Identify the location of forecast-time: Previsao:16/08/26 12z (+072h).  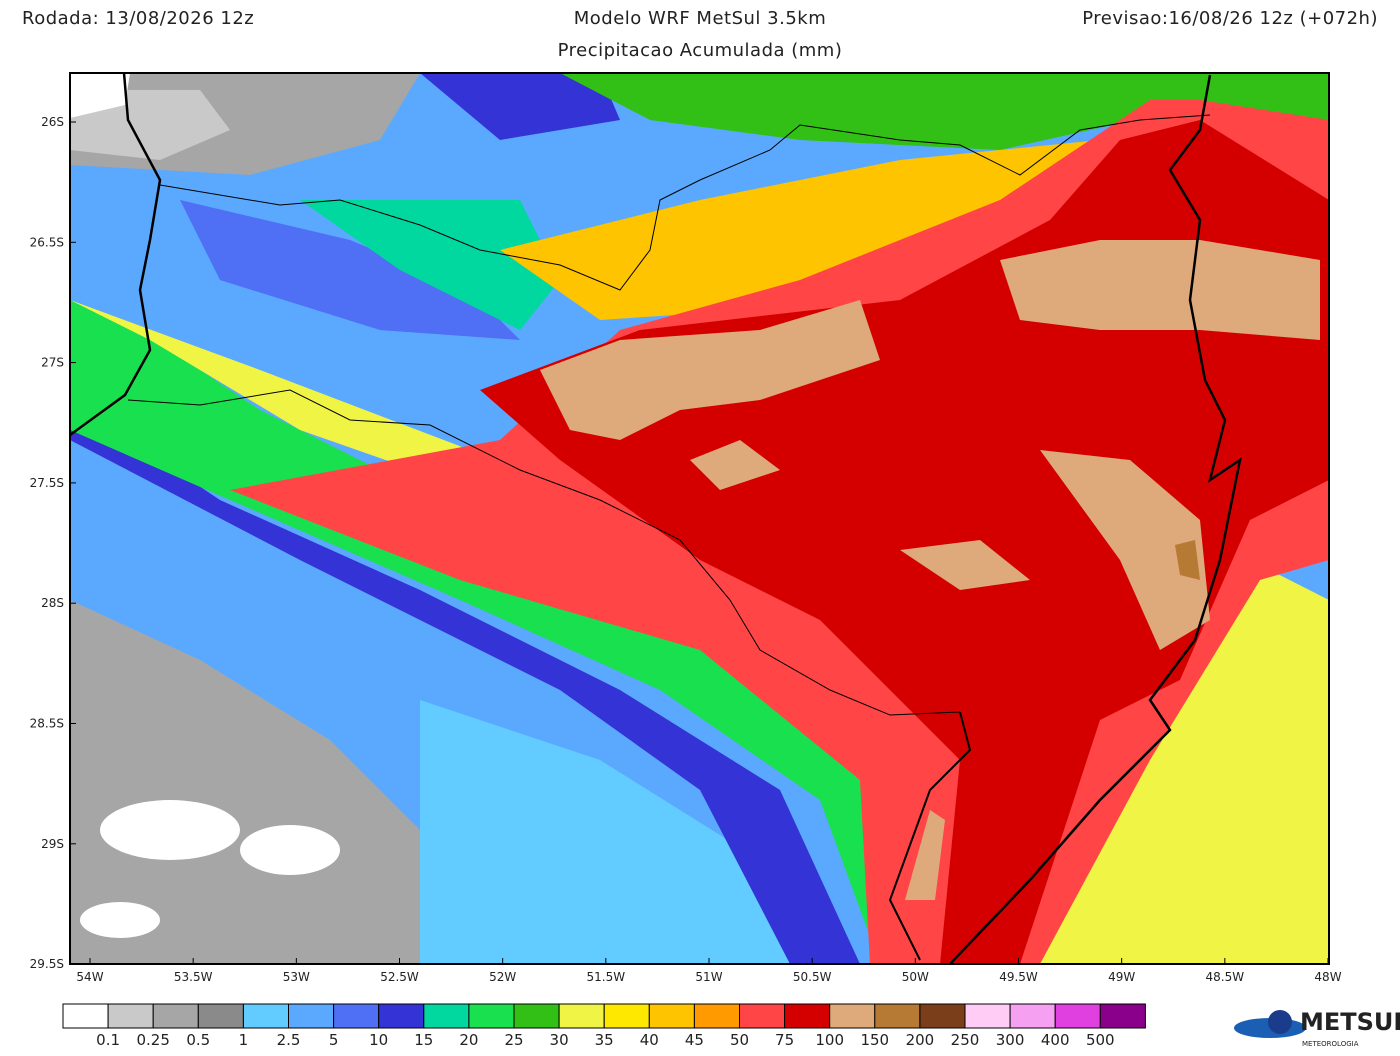
(1230, 18).